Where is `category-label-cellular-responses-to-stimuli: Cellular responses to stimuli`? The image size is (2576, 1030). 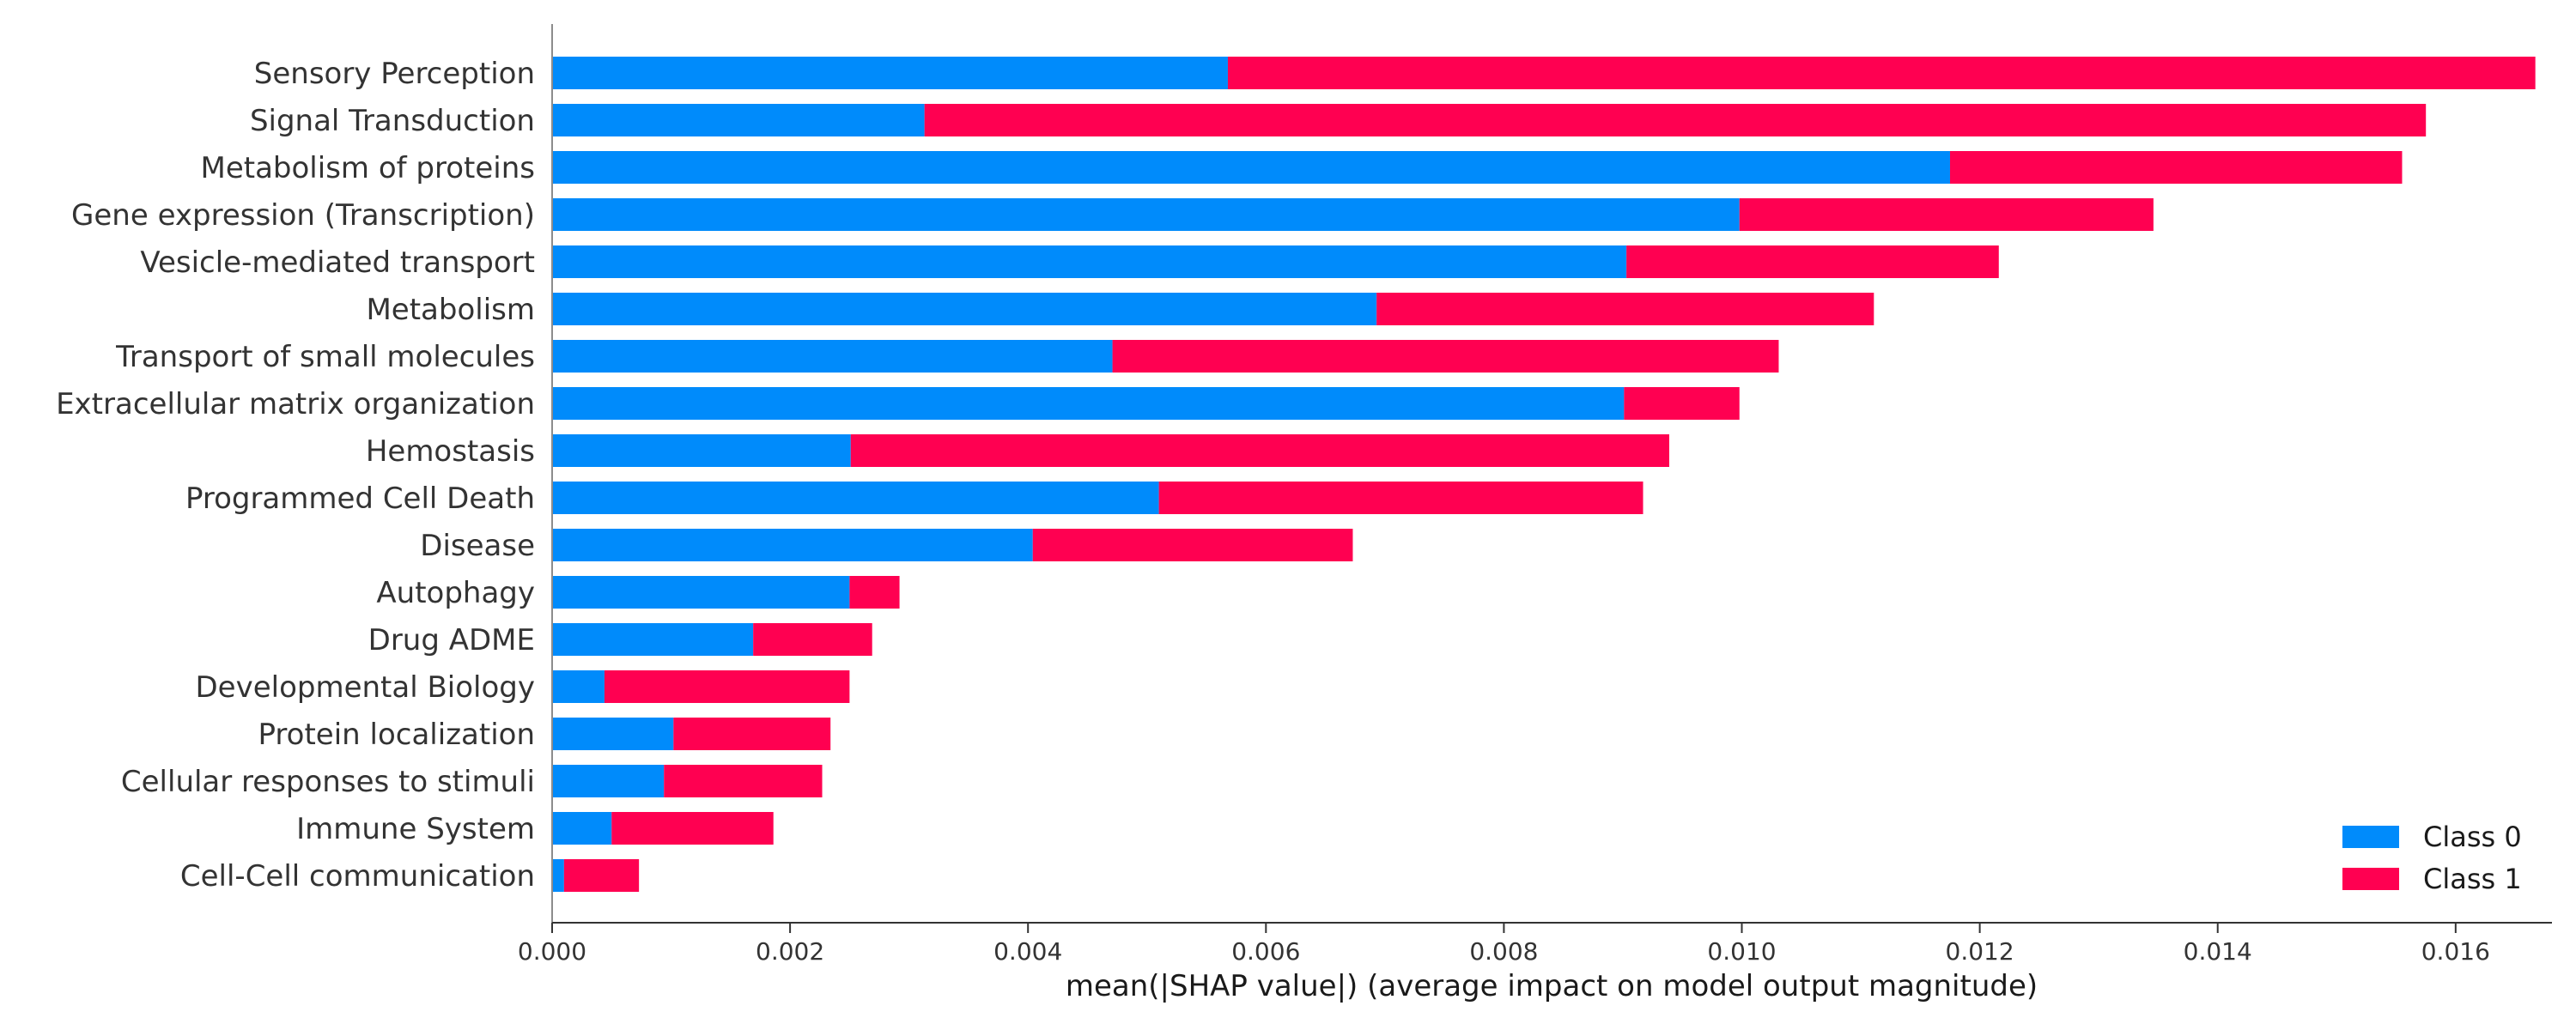
category-label-cellular-responses-to-stimuli: Cellular responses to stimuli is located at coordinates (328, 782).